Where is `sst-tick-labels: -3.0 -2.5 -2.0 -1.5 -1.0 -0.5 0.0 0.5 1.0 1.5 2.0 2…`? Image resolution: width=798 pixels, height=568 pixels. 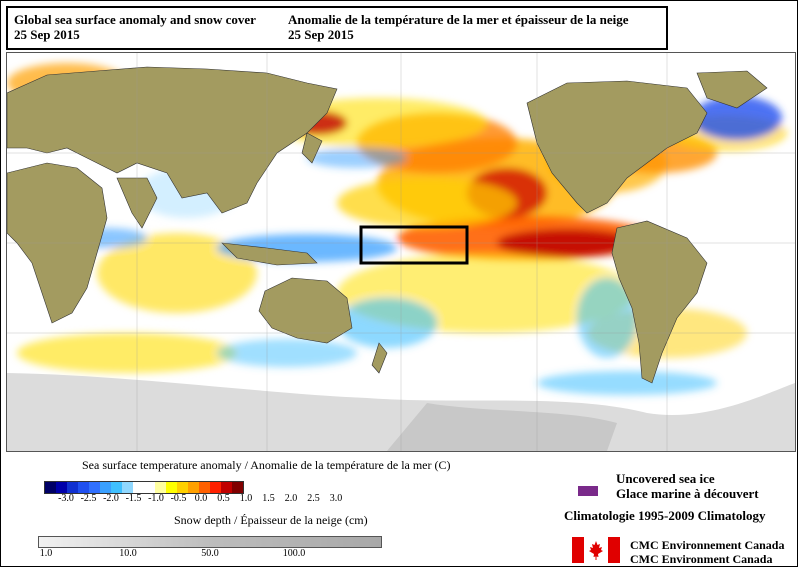 sst-tick-labels: -3.0 -2.5 -2.0 -1.5 -1.0 -0.5 0.0 0.5 1.0 1.5 2.0 2… is located at coordinates (204, 499).